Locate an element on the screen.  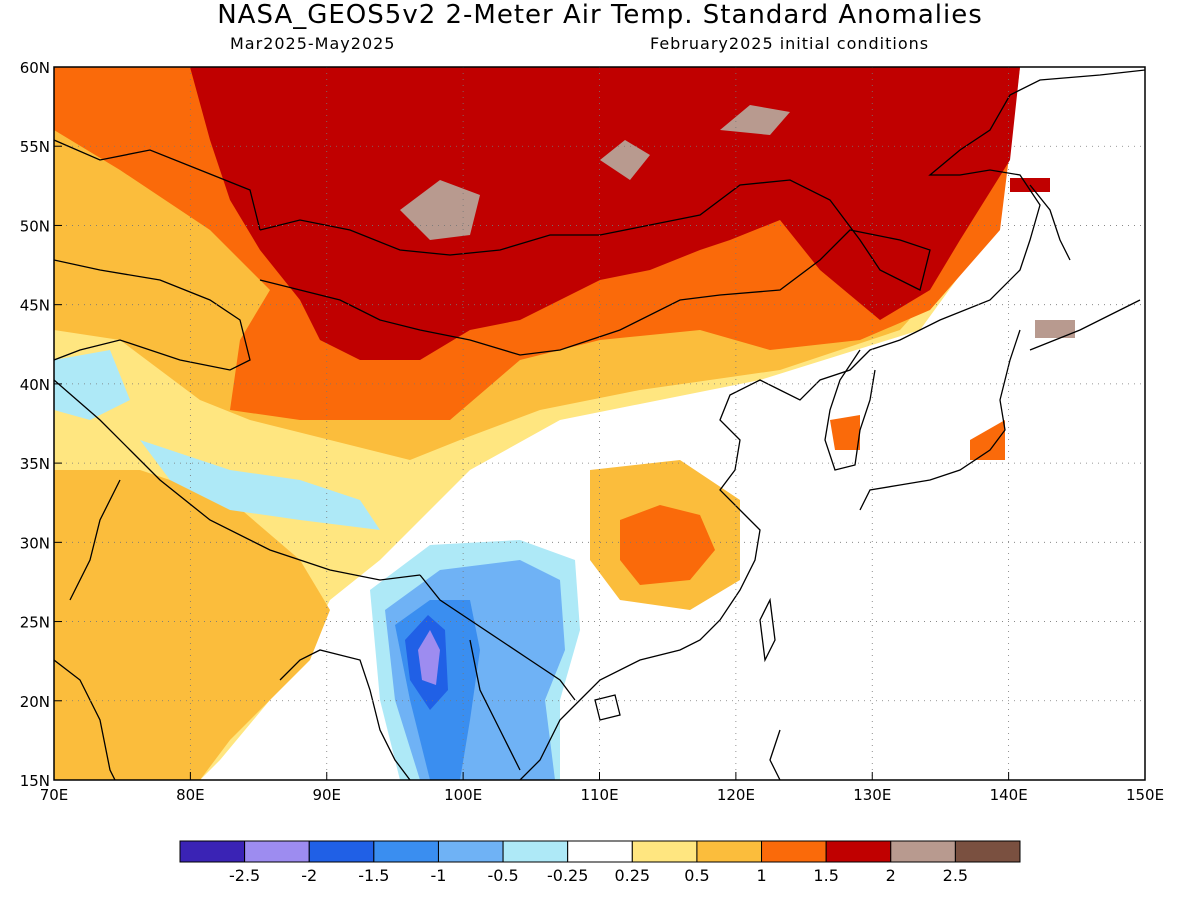
colorbar-label: 2.5 is located at coordinates (955, 875).